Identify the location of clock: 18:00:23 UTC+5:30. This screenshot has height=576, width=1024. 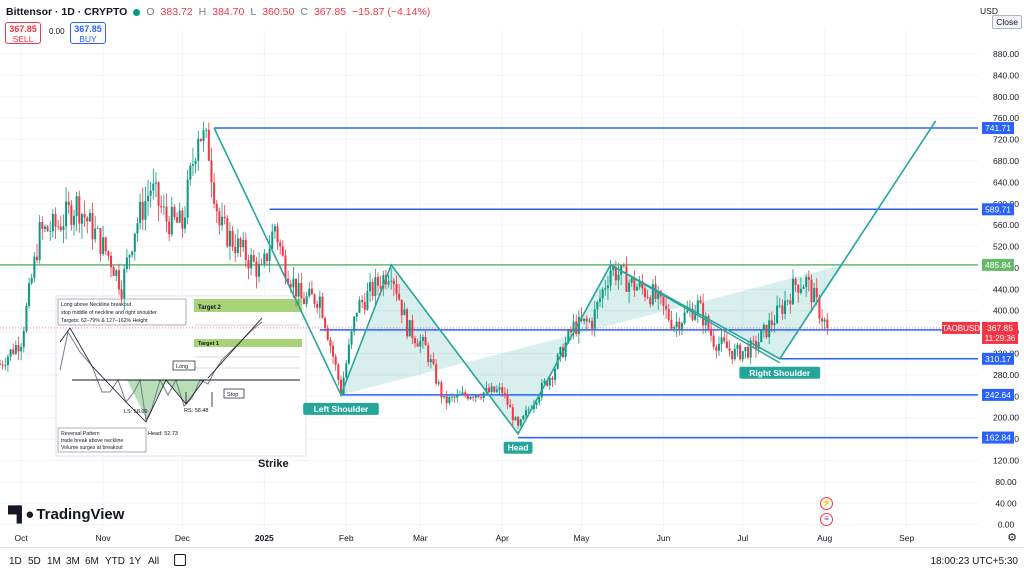
(974, 561).